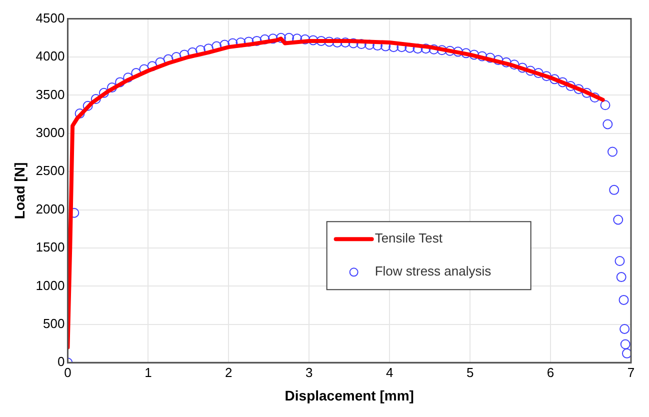 This screenshot has height=417, width=649. What do you see at coordinates (50, 247) in the screenshot?
I see `y-tick-label: 1500` at bounding box center [50, 247].